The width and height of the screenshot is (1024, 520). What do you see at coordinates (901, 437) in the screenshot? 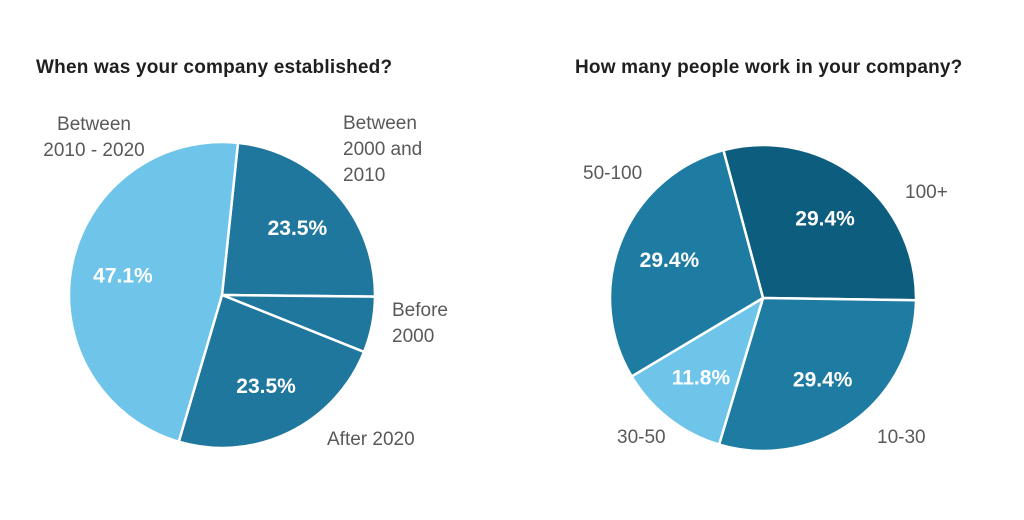
I see `slice-label-10-30: 10-30` at bounding box center [901, 437].